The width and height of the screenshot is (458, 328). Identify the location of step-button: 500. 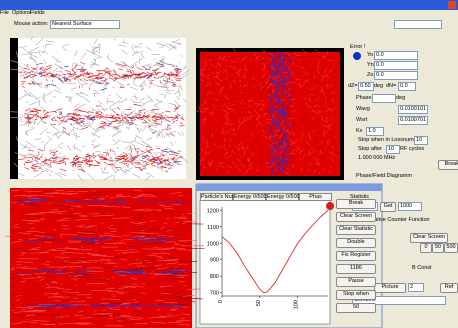
(451, 248).